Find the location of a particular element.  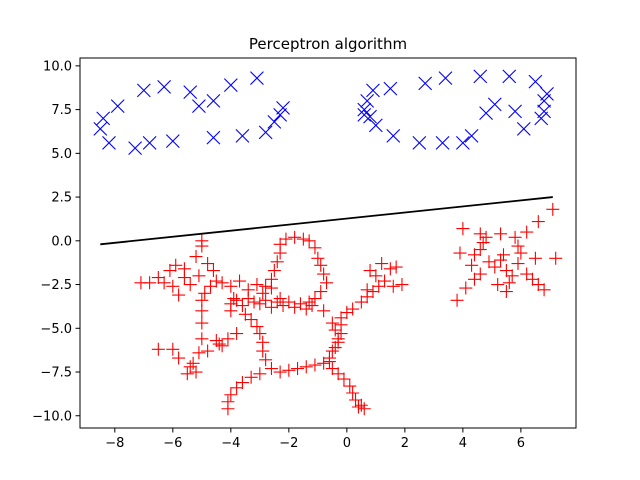

x-tick-label: 2 is located at coordinates (405, 443).